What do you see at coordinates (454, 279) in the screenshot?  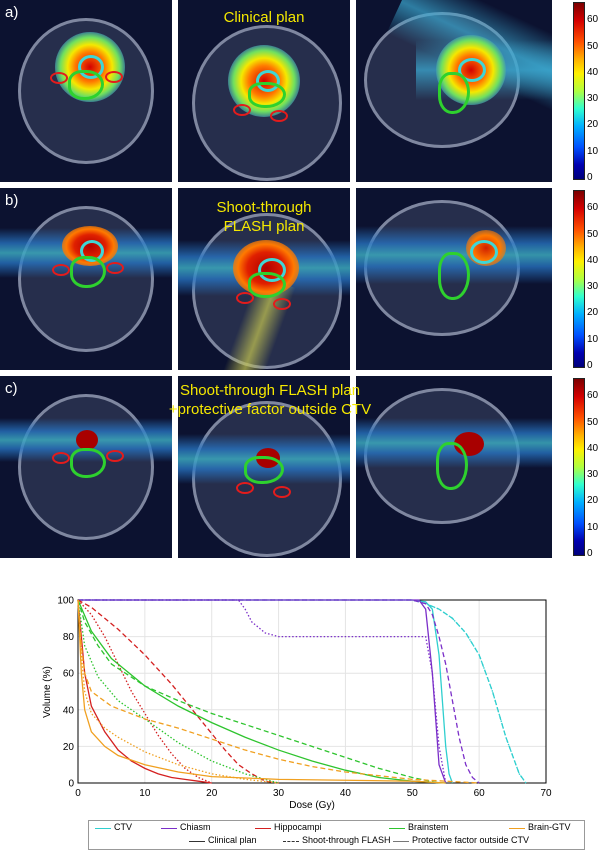 I see `panel-b-sagittal` at bounding box center [454, 279].